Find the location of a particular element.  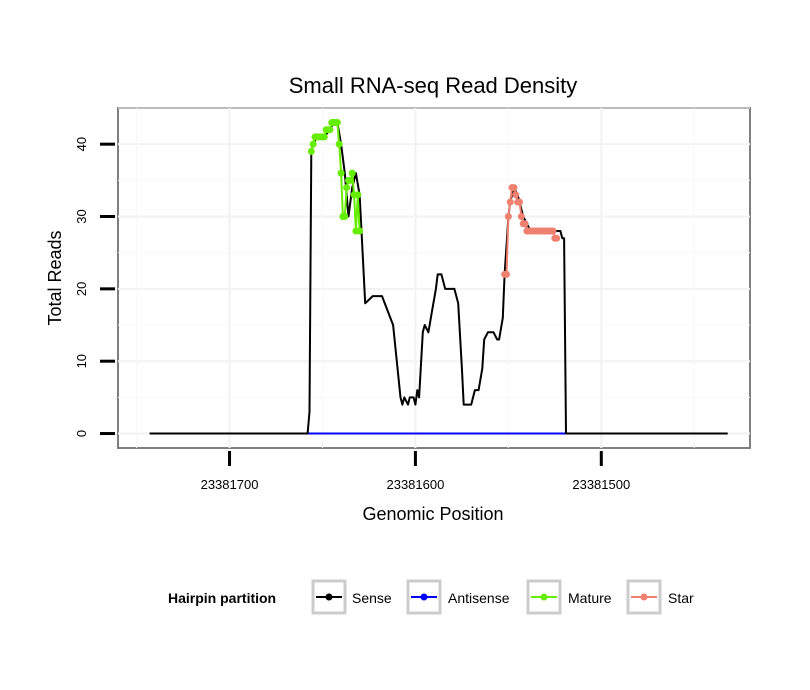

legend-key-star-dot is located at coordinates (644, 597).